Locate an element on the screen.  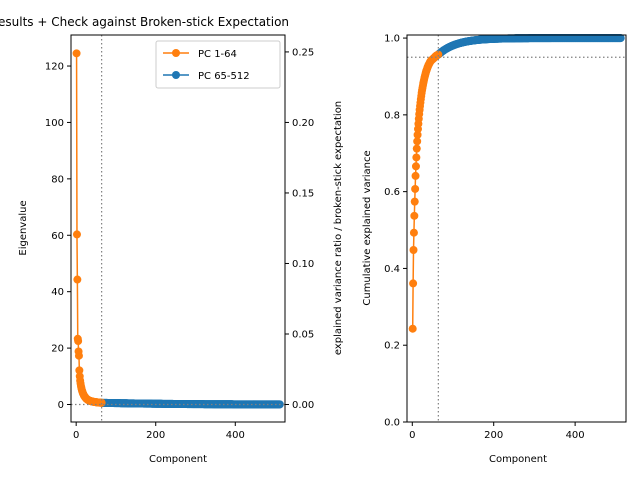
left-y-tick-label: 60 is located at coordinates (57, 236).